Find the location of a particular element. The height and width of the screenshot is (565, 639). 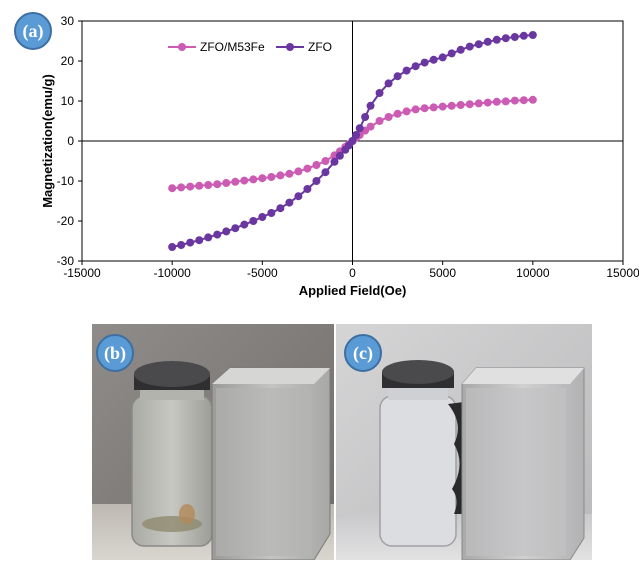

panel-a-badge: (a) is located at coordinates (33, 31).